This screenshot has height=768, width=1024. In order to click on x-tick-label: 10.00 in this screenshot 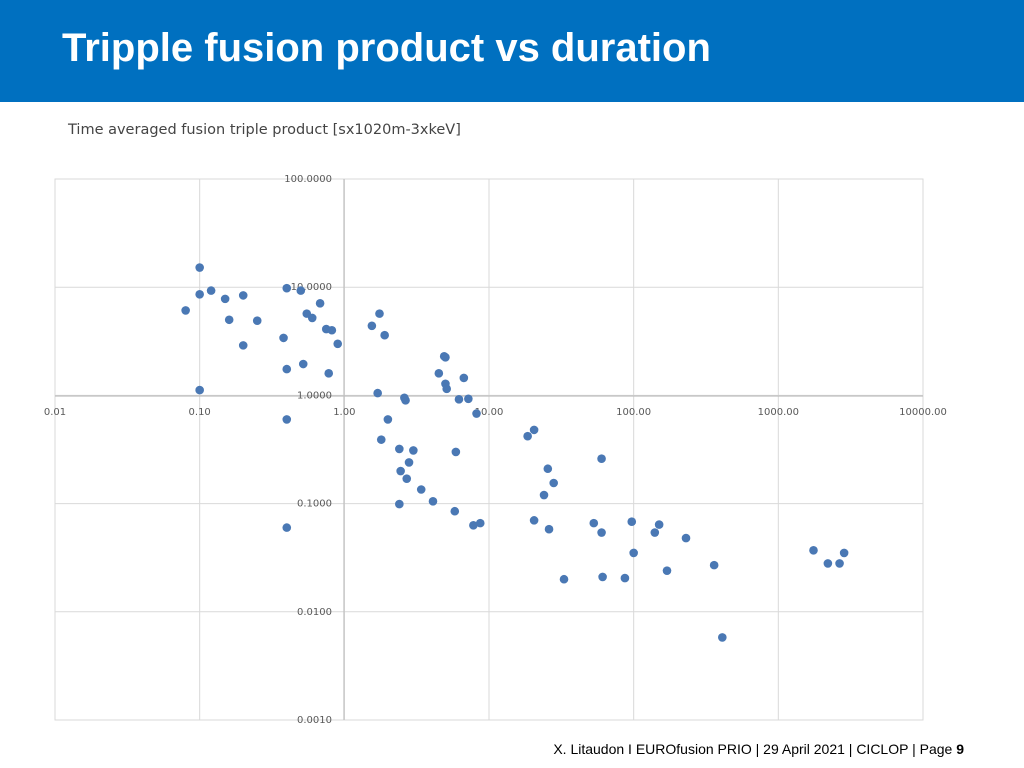, I will do `click(489, 412)`.